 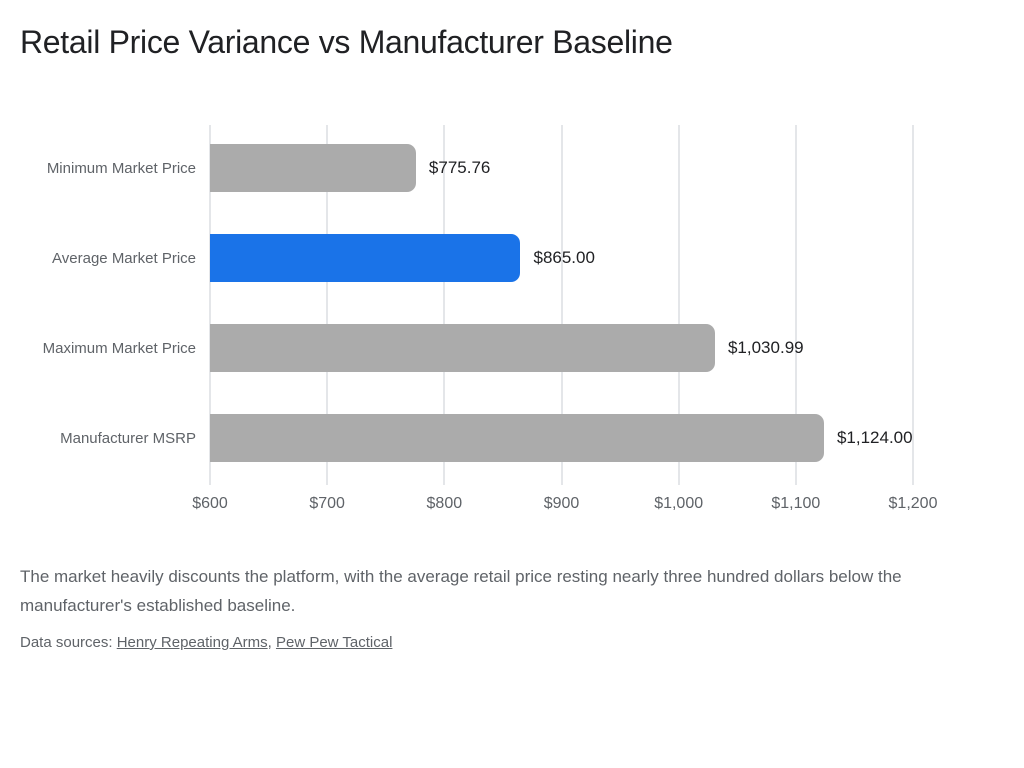 What do you see at coordinates (210, 503) in the screenshot?
I see `x-tick-label: $600` at bounding box center [210, 503].